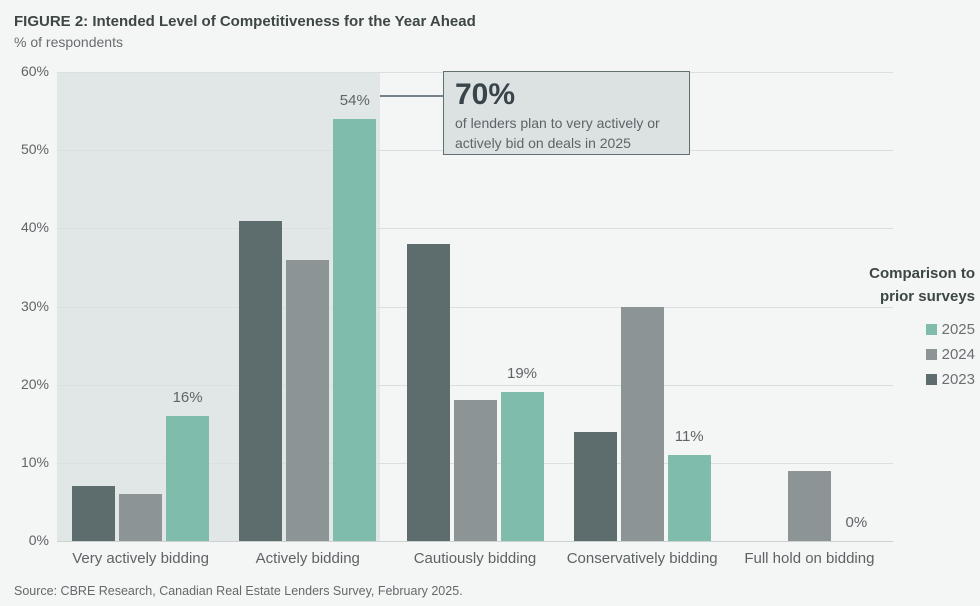  Describe the element at coordinates (34, 383) in the screenshot. I see `y-axis-tick-label: 20%` at that location.